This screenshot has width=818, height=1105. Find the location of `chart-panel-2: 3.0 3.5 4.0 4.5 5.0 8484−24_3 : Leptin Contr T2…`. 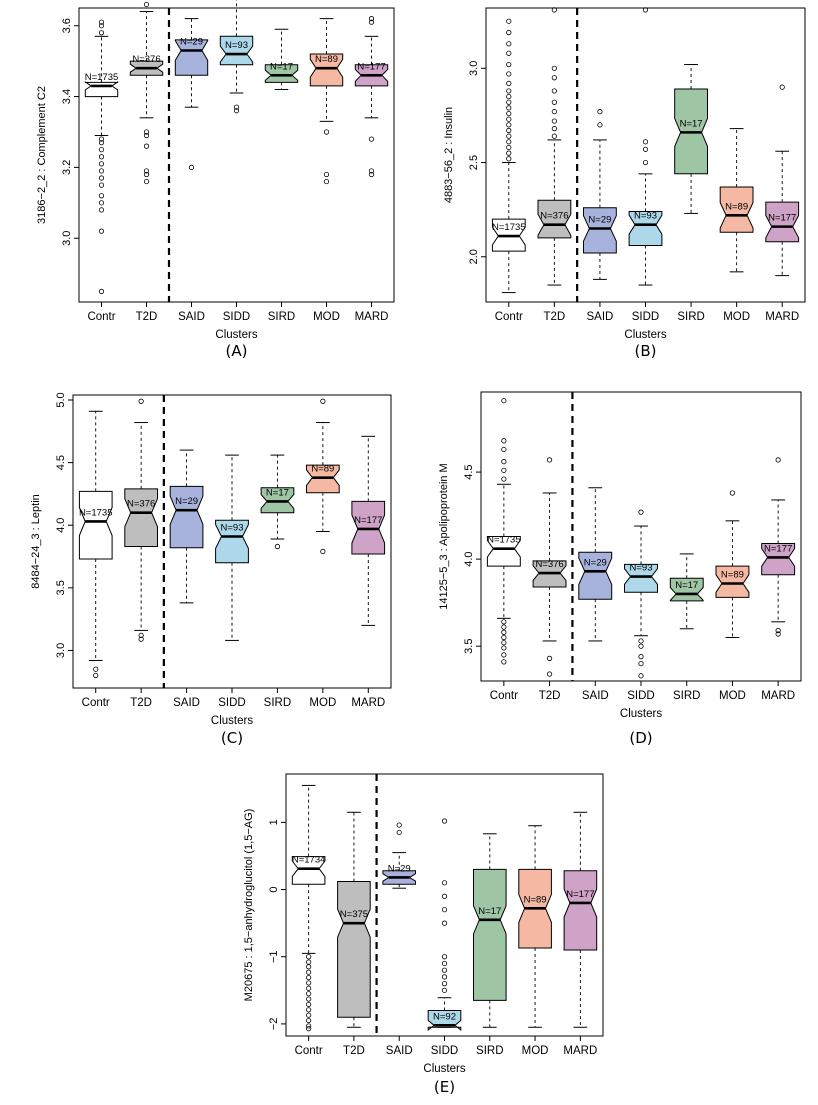

chart-panel-2: 3.0 3.5 4.0 4.5 5.0 8484−24_3 : Leptin Contr T2… is located at coordinates (211, 569).